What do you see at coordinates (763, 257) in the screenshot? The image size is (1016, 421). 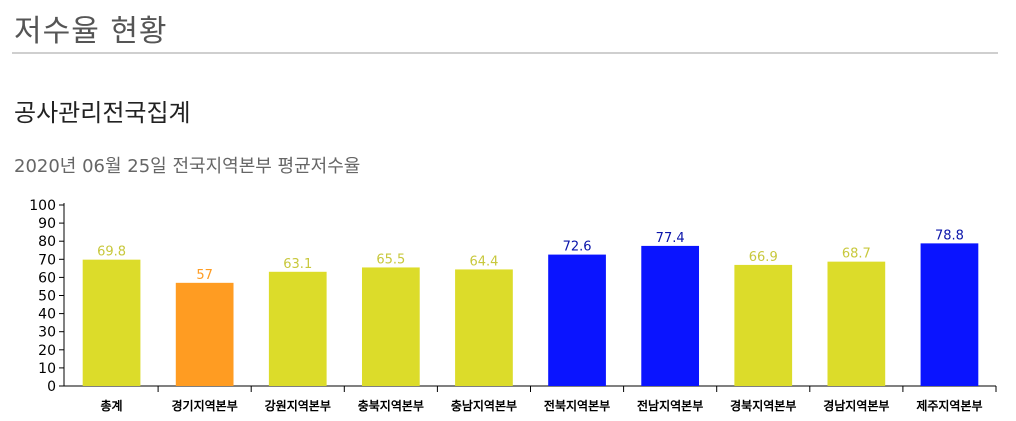 I see `bar-value-label: 66.9` at bounding box center [763, 257].